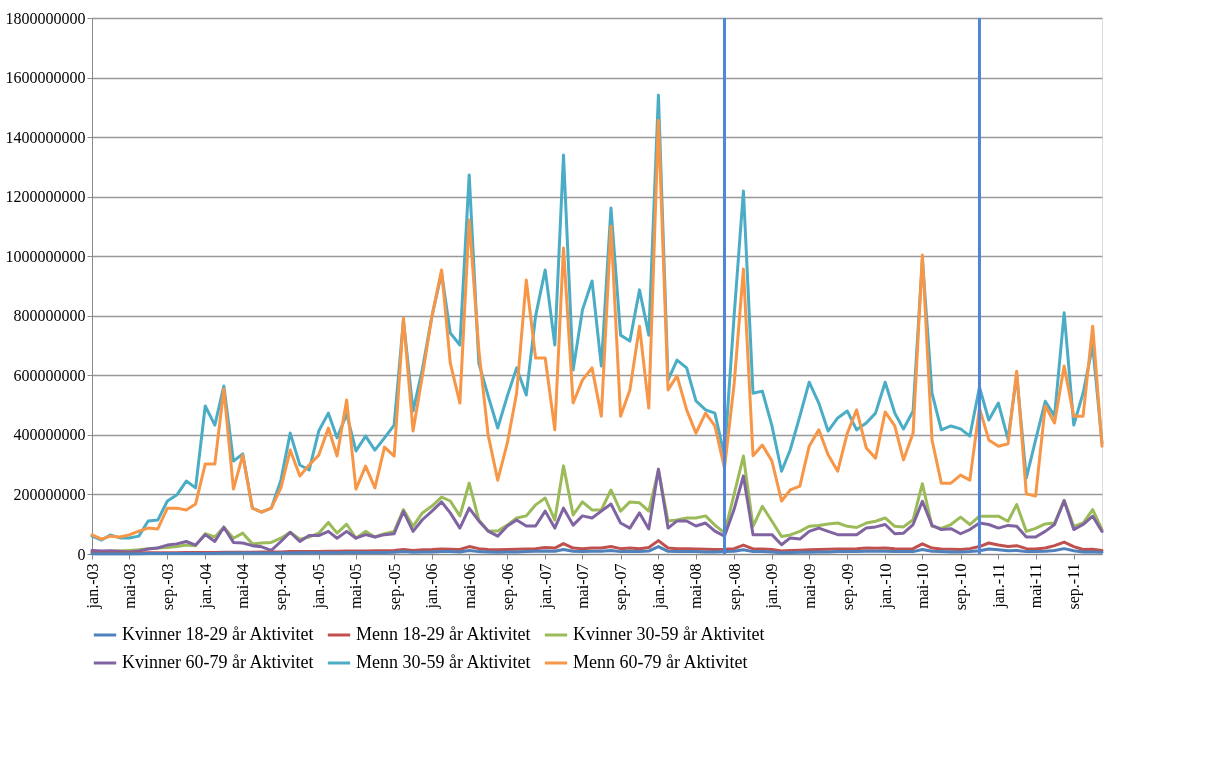 This screenshot has width=1211, height=765. What do you see at coordinates (49, 494) in the screenshot?
I see `y-tick-label: 200000000` at bounding box center [49, 494].